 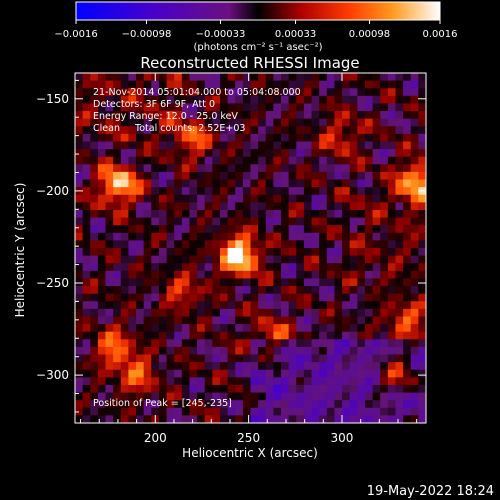 What do you see at coordinates (249, 63) in the screenshot?
I see `chart-title: Reconstructed RHESSI Image` at bounding box center [249, 63].